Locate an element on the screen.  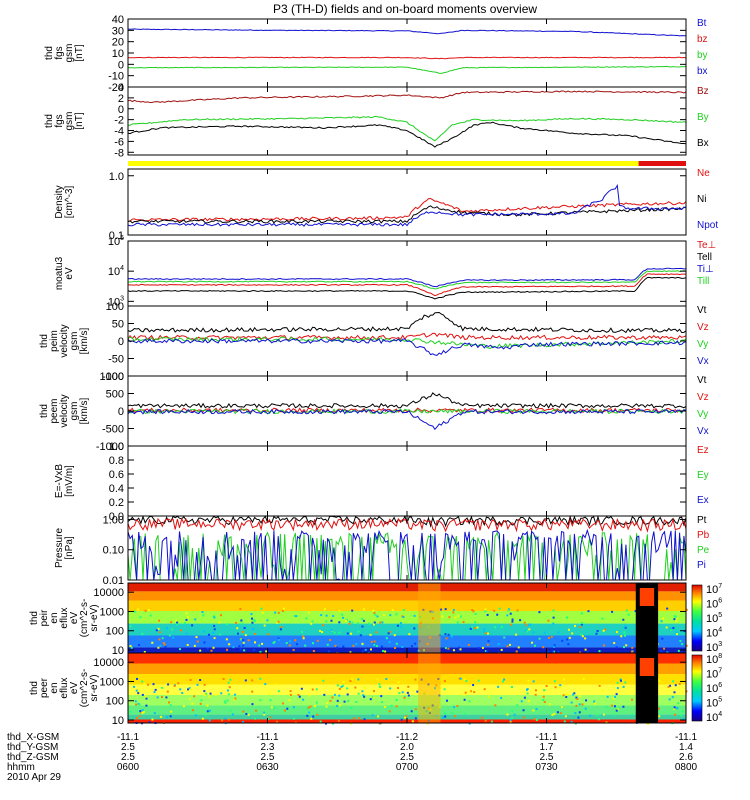
pressure-legend-Pb: Pb is located at coordinates (703, 535).